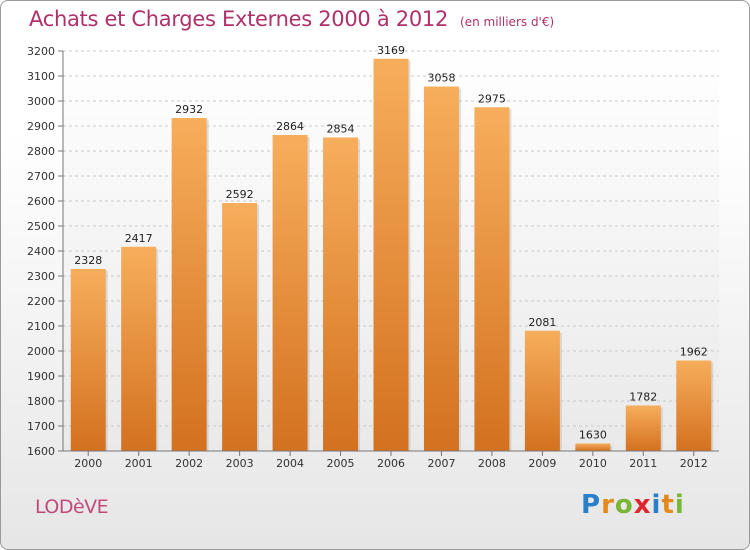 This screenshot has width=750, height=550. I want to click on data-label: 2932, so click(189, 109).